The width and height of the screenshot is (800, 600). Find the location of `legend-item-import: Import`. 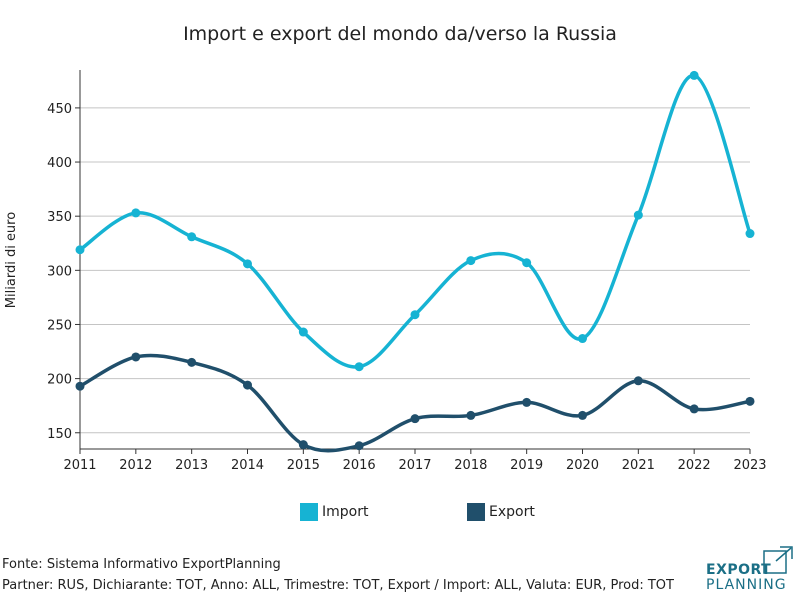

legend-item-import: Import is located at coordinates (334, 512).